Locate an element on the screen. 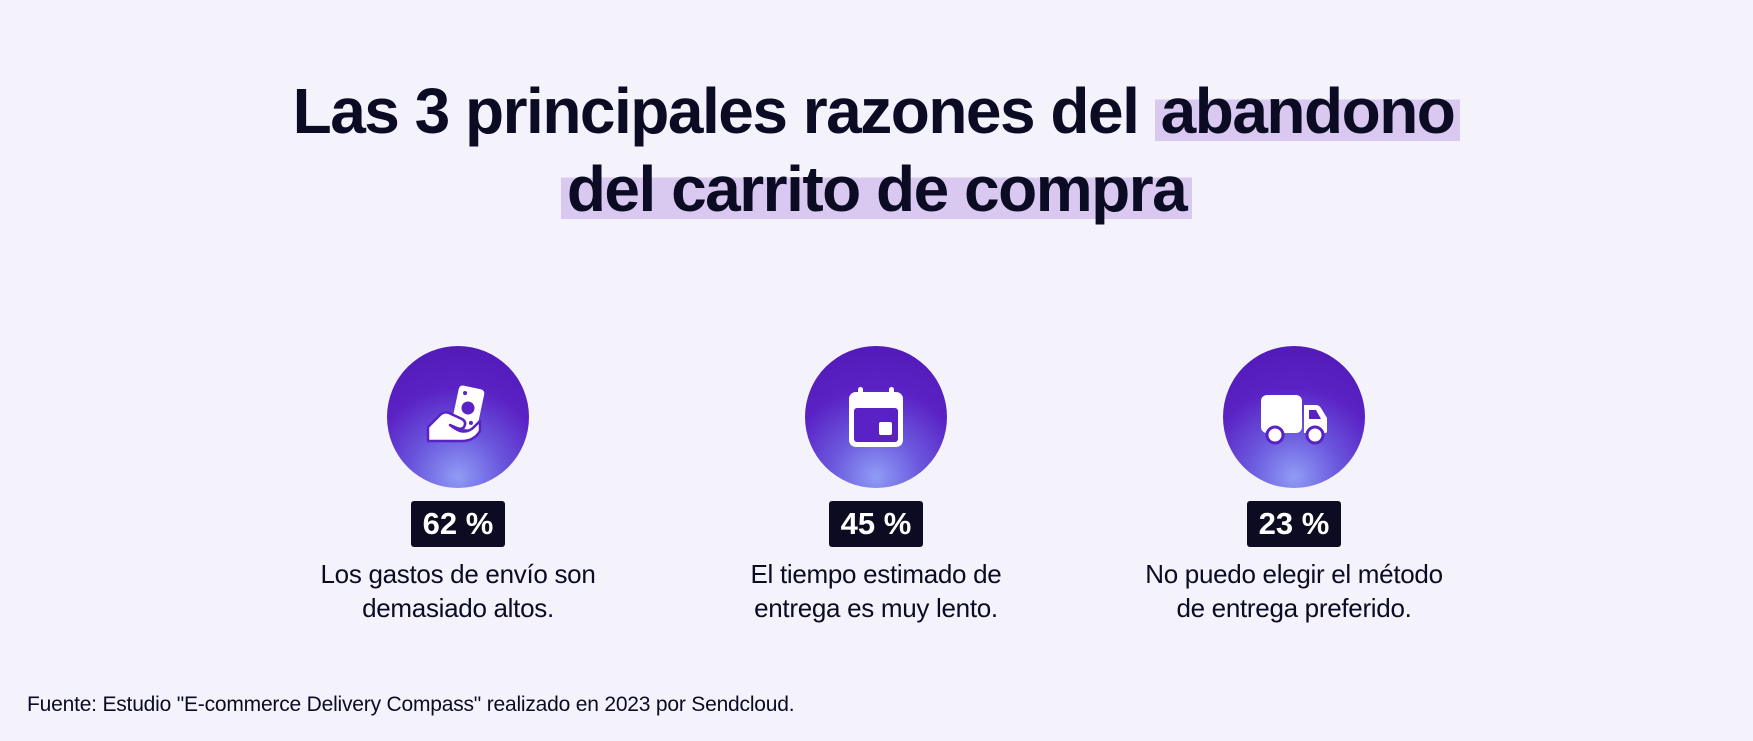 The height and width of the screenshot is (741, 1753). stat-description-line-1: Los gastos de envío son is located at coordinates (458, 574).